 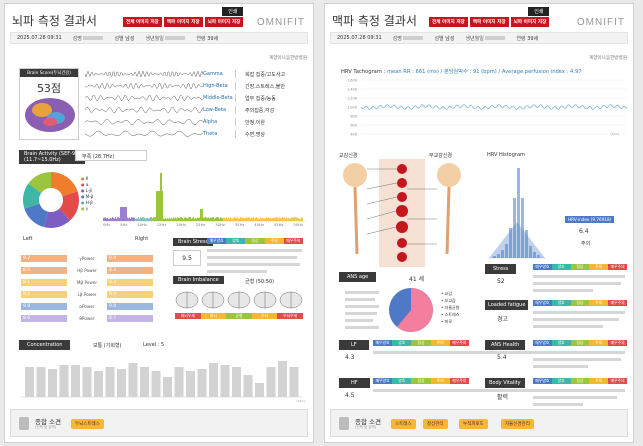 I want to click on birth-label: 생년월일, so click(x=154, y=39).